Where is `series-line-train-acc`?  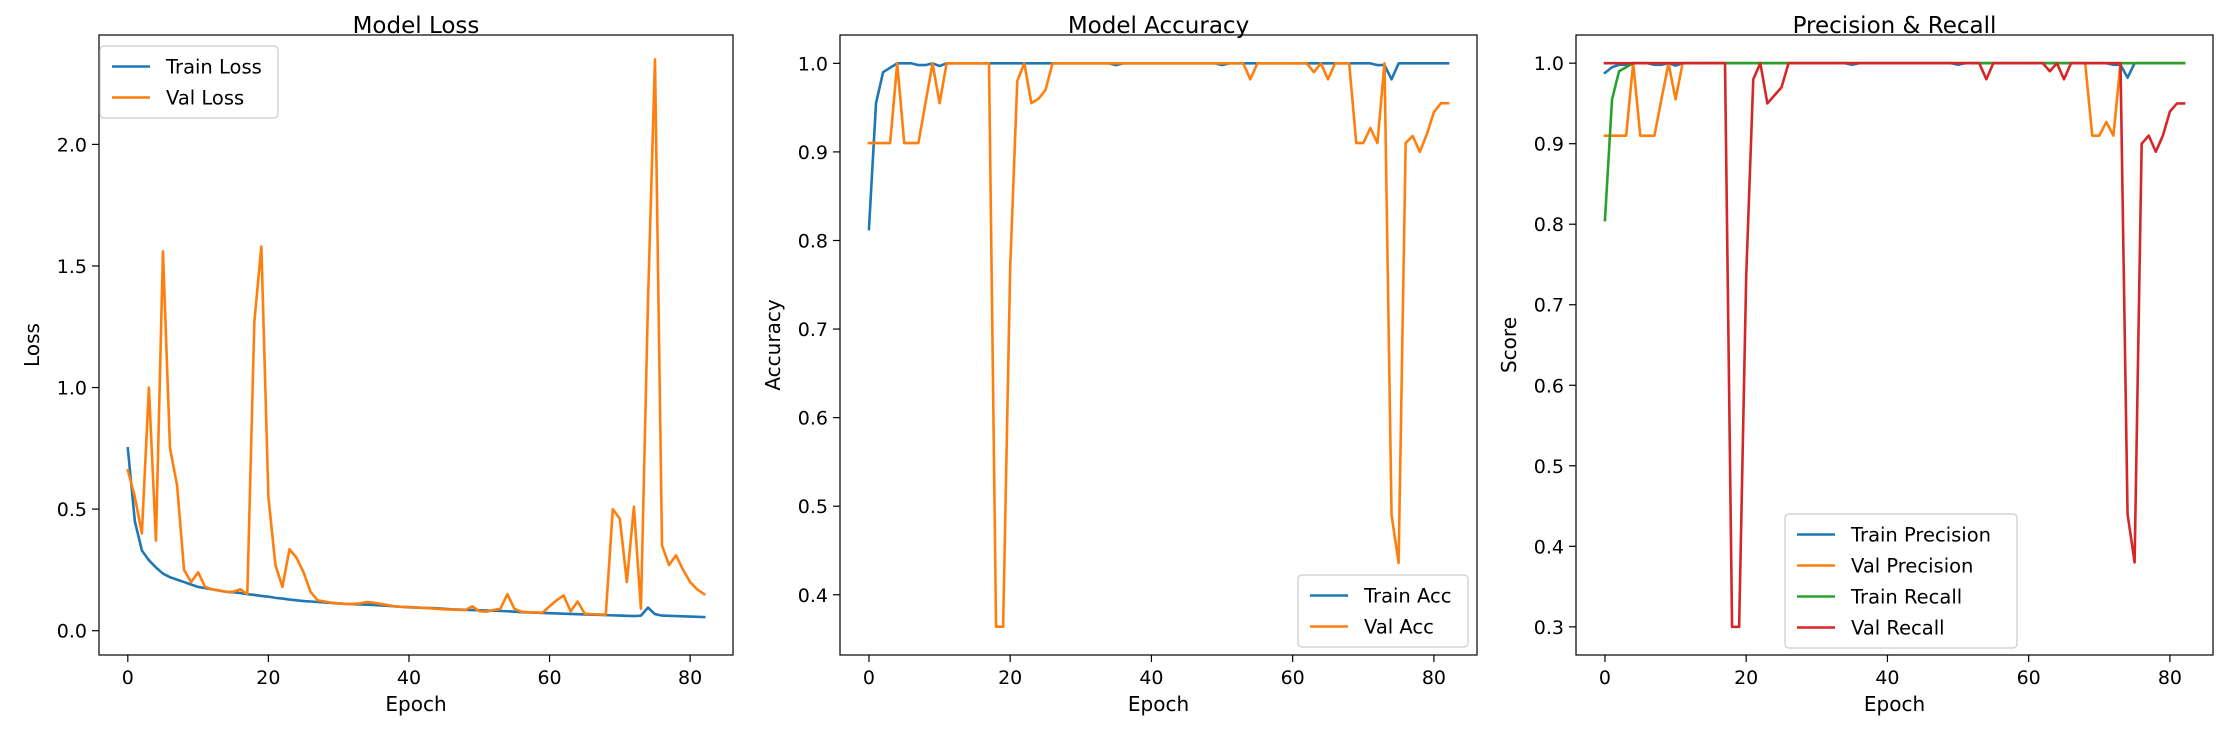
series-line-train-acc is located at coordinates (1158, 146).